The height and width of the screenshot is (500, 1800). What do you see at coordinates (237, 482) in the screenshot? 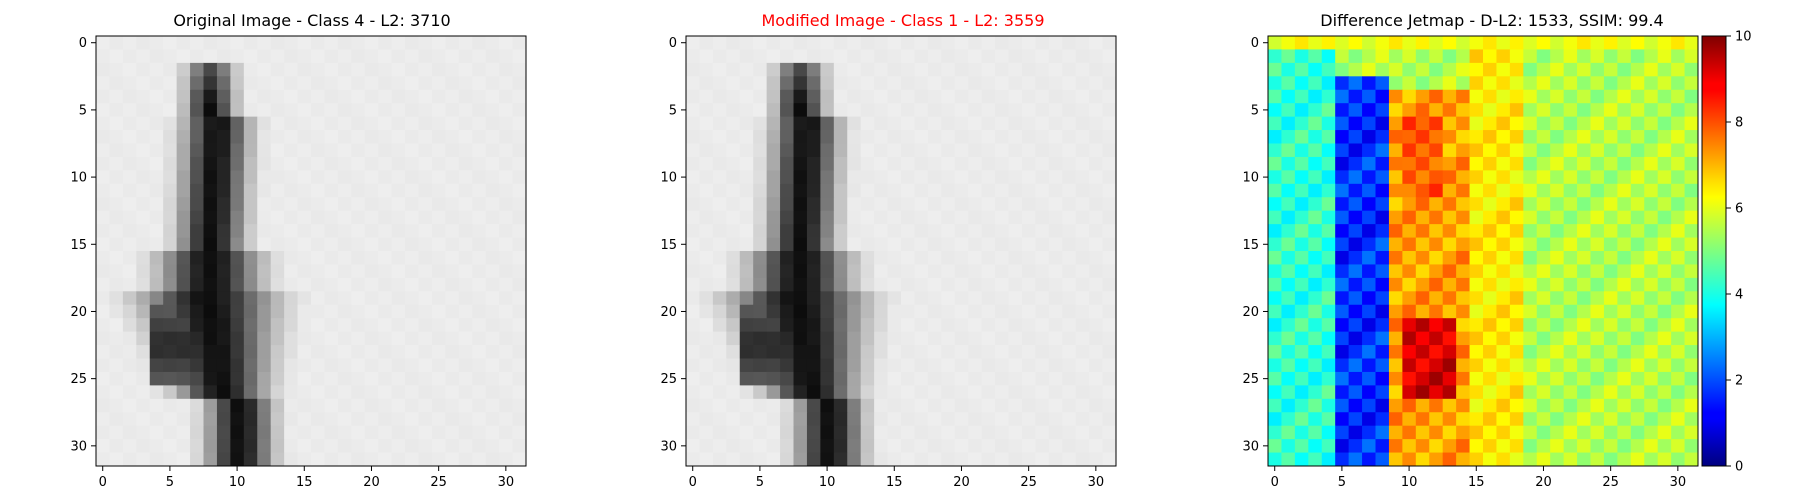
I see `x-tick-label: 10` at bounding box center [237, 482].